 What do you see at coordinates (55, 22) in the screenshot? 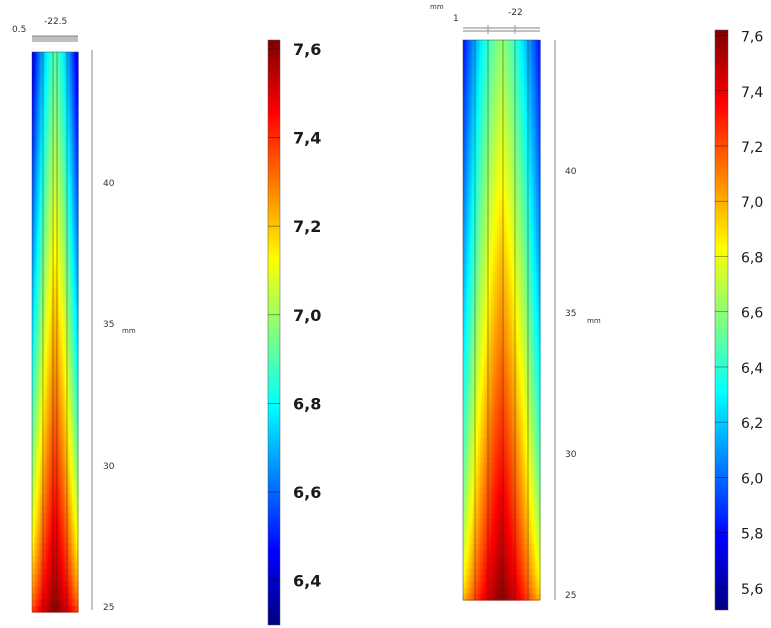
I see `left-top-tick-2: -22.5` at bounding box center [55, 22].